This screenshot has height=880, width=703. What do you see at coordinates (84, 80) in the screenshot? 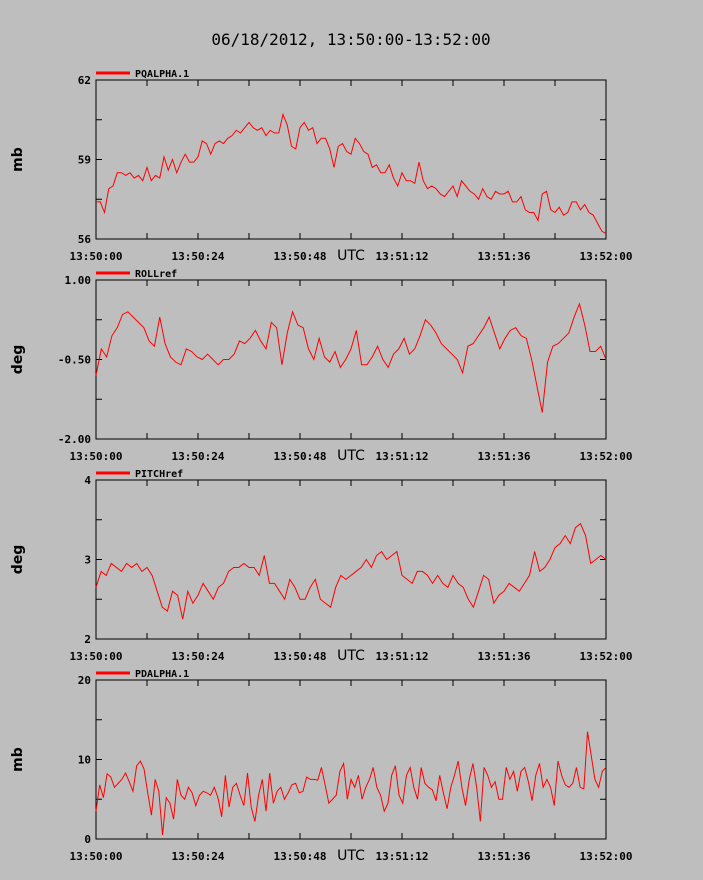
I see `y-tick-label: 62` at bounding box center [84, 80].